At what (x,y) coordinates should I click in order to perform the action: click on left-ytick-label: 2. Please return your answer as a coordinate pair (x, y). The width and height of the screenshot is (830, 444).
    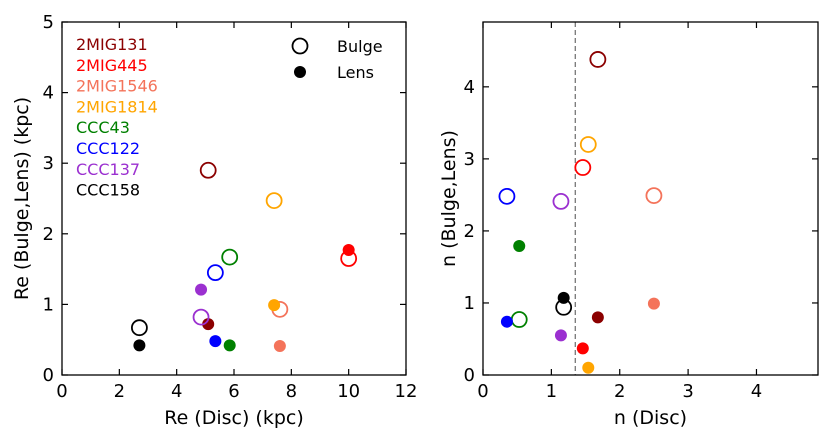
    Looking at the image, I should click on (48, 234).